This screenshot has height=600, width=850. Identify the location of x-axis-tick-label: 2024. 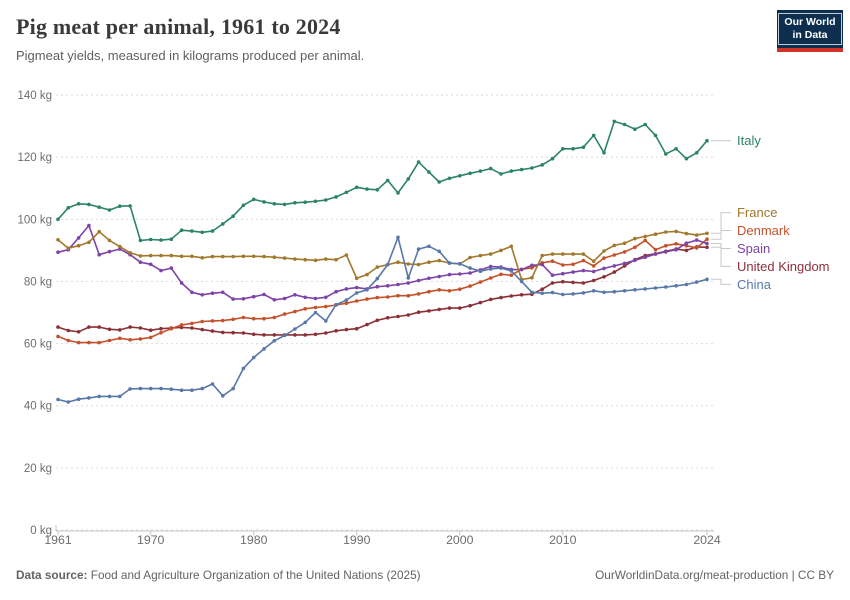
(707, 540).